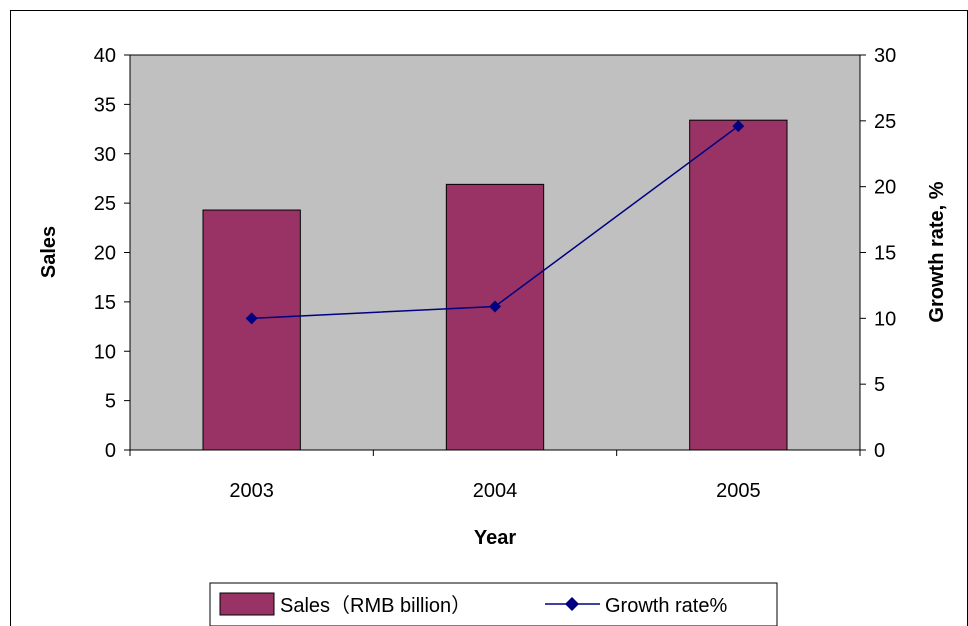 Image resolution: width=968 pixels, height=626 pixels. I want to click on y-tick-label: 0, so click(110, 451).